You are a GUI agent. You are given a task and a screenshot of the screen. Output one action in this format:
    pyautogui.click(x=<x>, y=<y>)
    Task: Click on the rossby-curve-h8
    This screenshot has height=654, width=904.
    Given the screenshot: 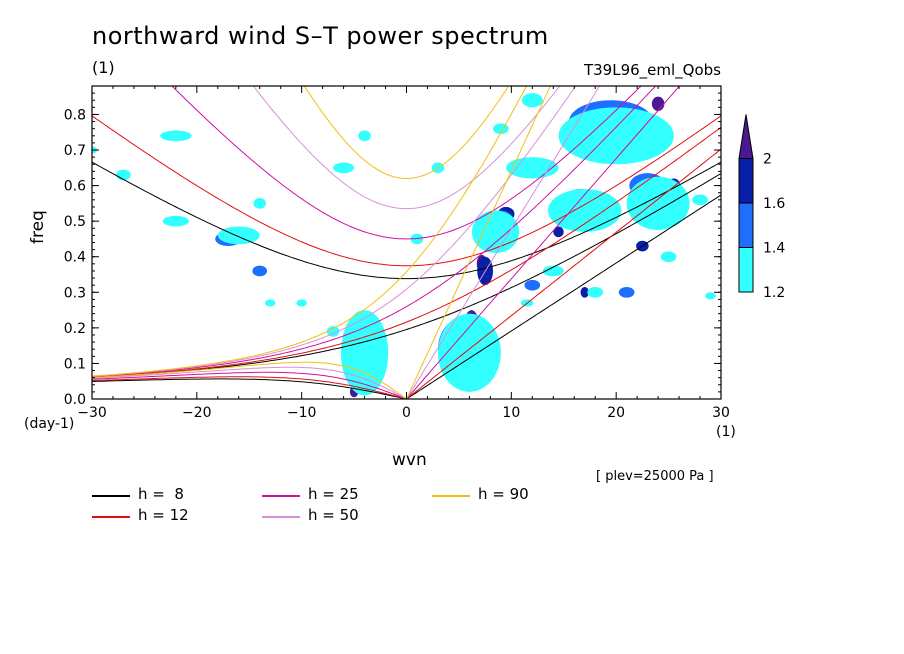 What is the action you would take?
    pyautogui.click(x=249, y=388)
    